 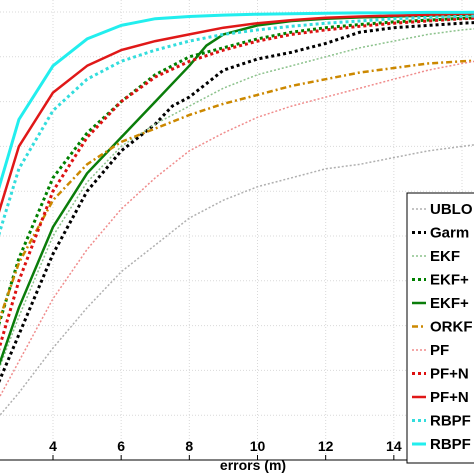 What do you see at coordinates (53, 446) in the screenshot?
I see `x-tick-label: 4` at bounding box center [53, 446].